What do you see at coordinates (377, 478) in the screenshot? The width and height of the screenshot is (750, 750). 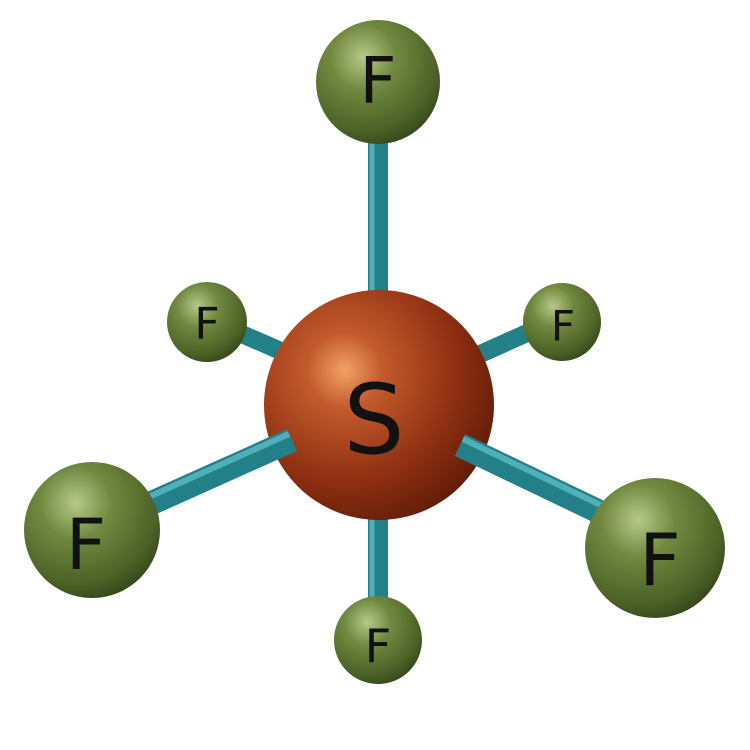 I see `bonds-front` at bounding box center [377, 478].